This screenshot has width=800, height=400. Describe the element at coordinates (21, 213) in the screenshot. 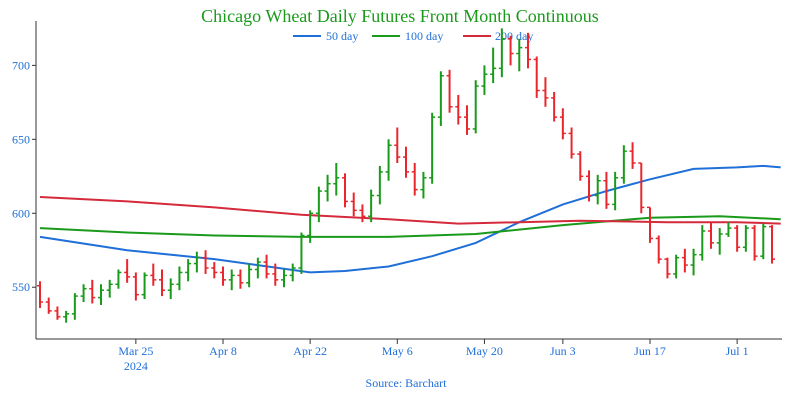

I see `y-tick-label: 600` at that location.